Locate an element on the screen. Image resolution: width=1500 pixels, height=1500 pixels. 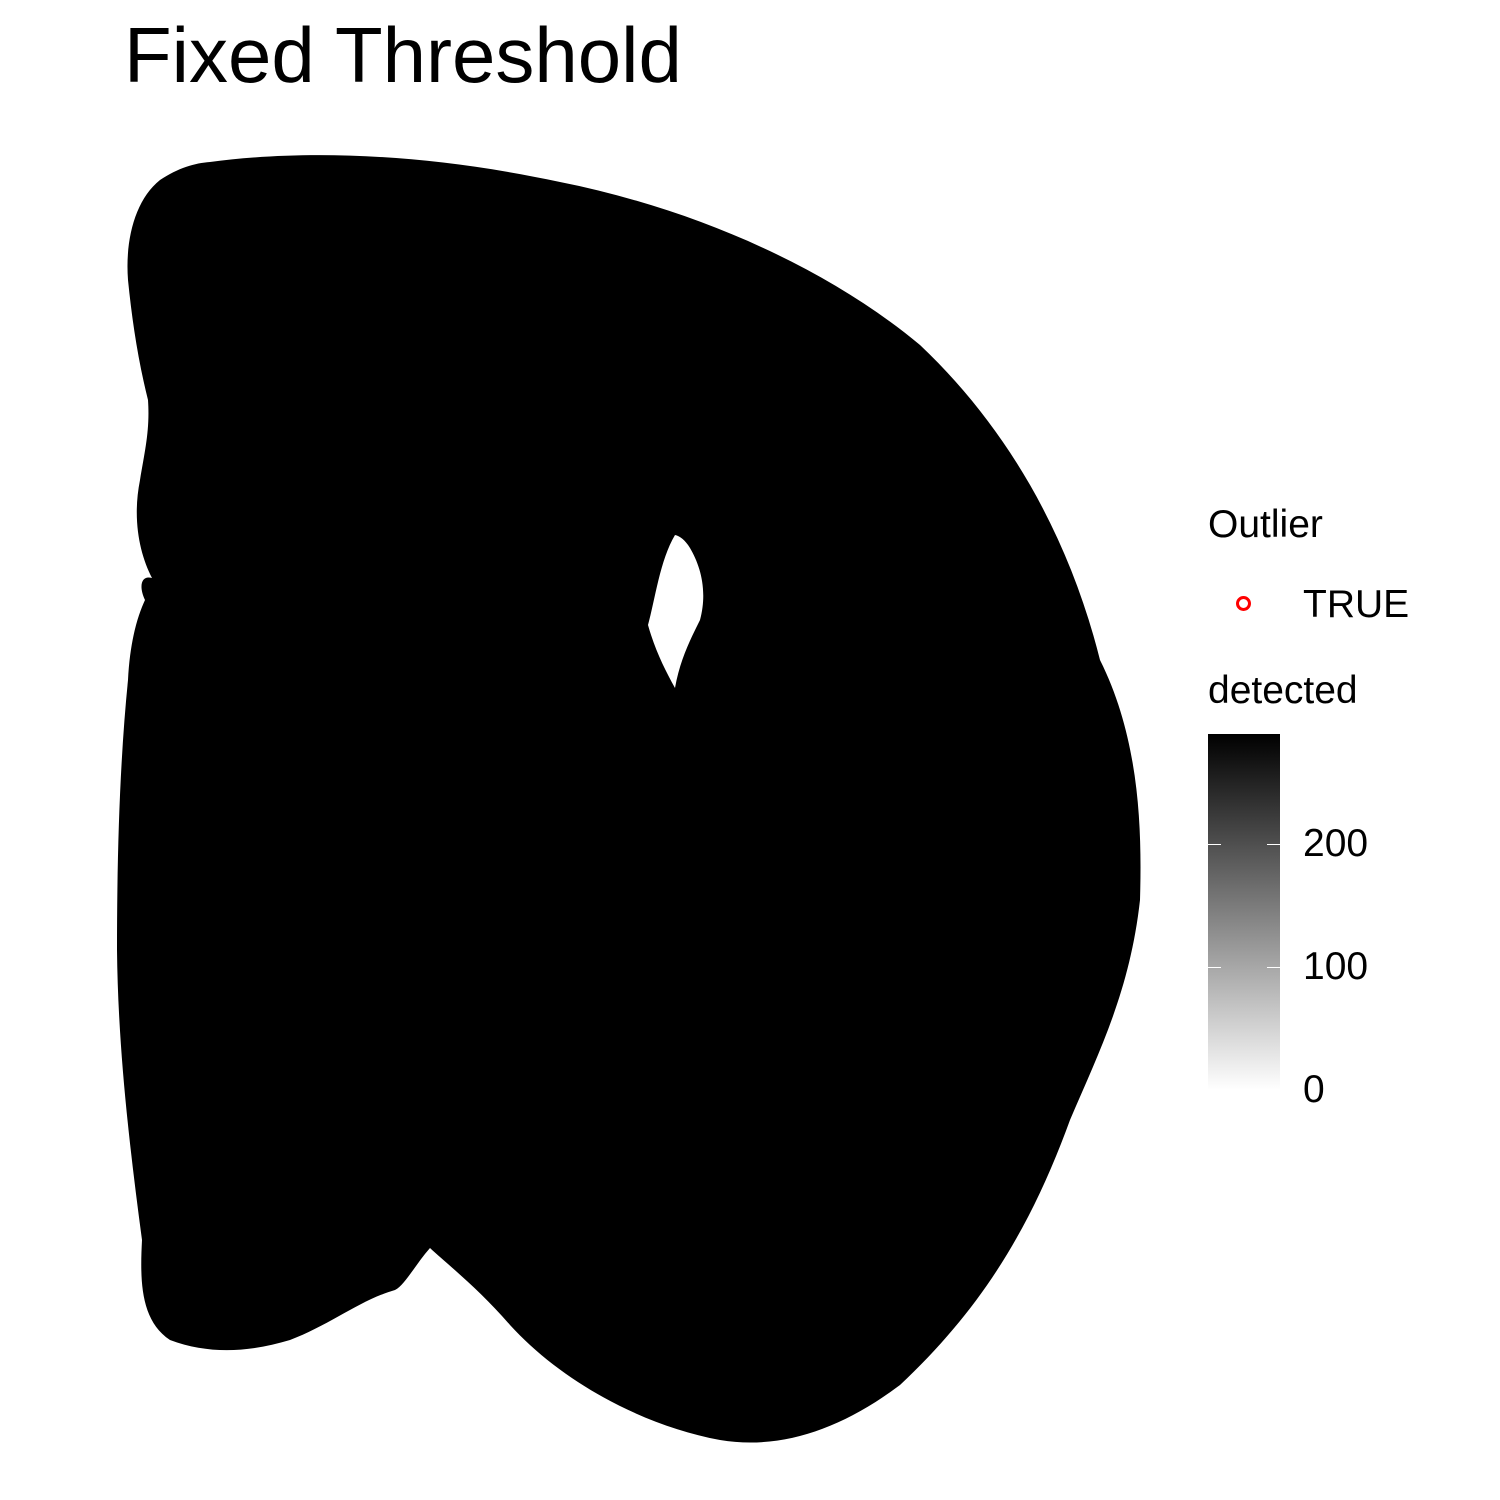
colorbar-tick-label: 200 is located at coordinates (1336, 843).